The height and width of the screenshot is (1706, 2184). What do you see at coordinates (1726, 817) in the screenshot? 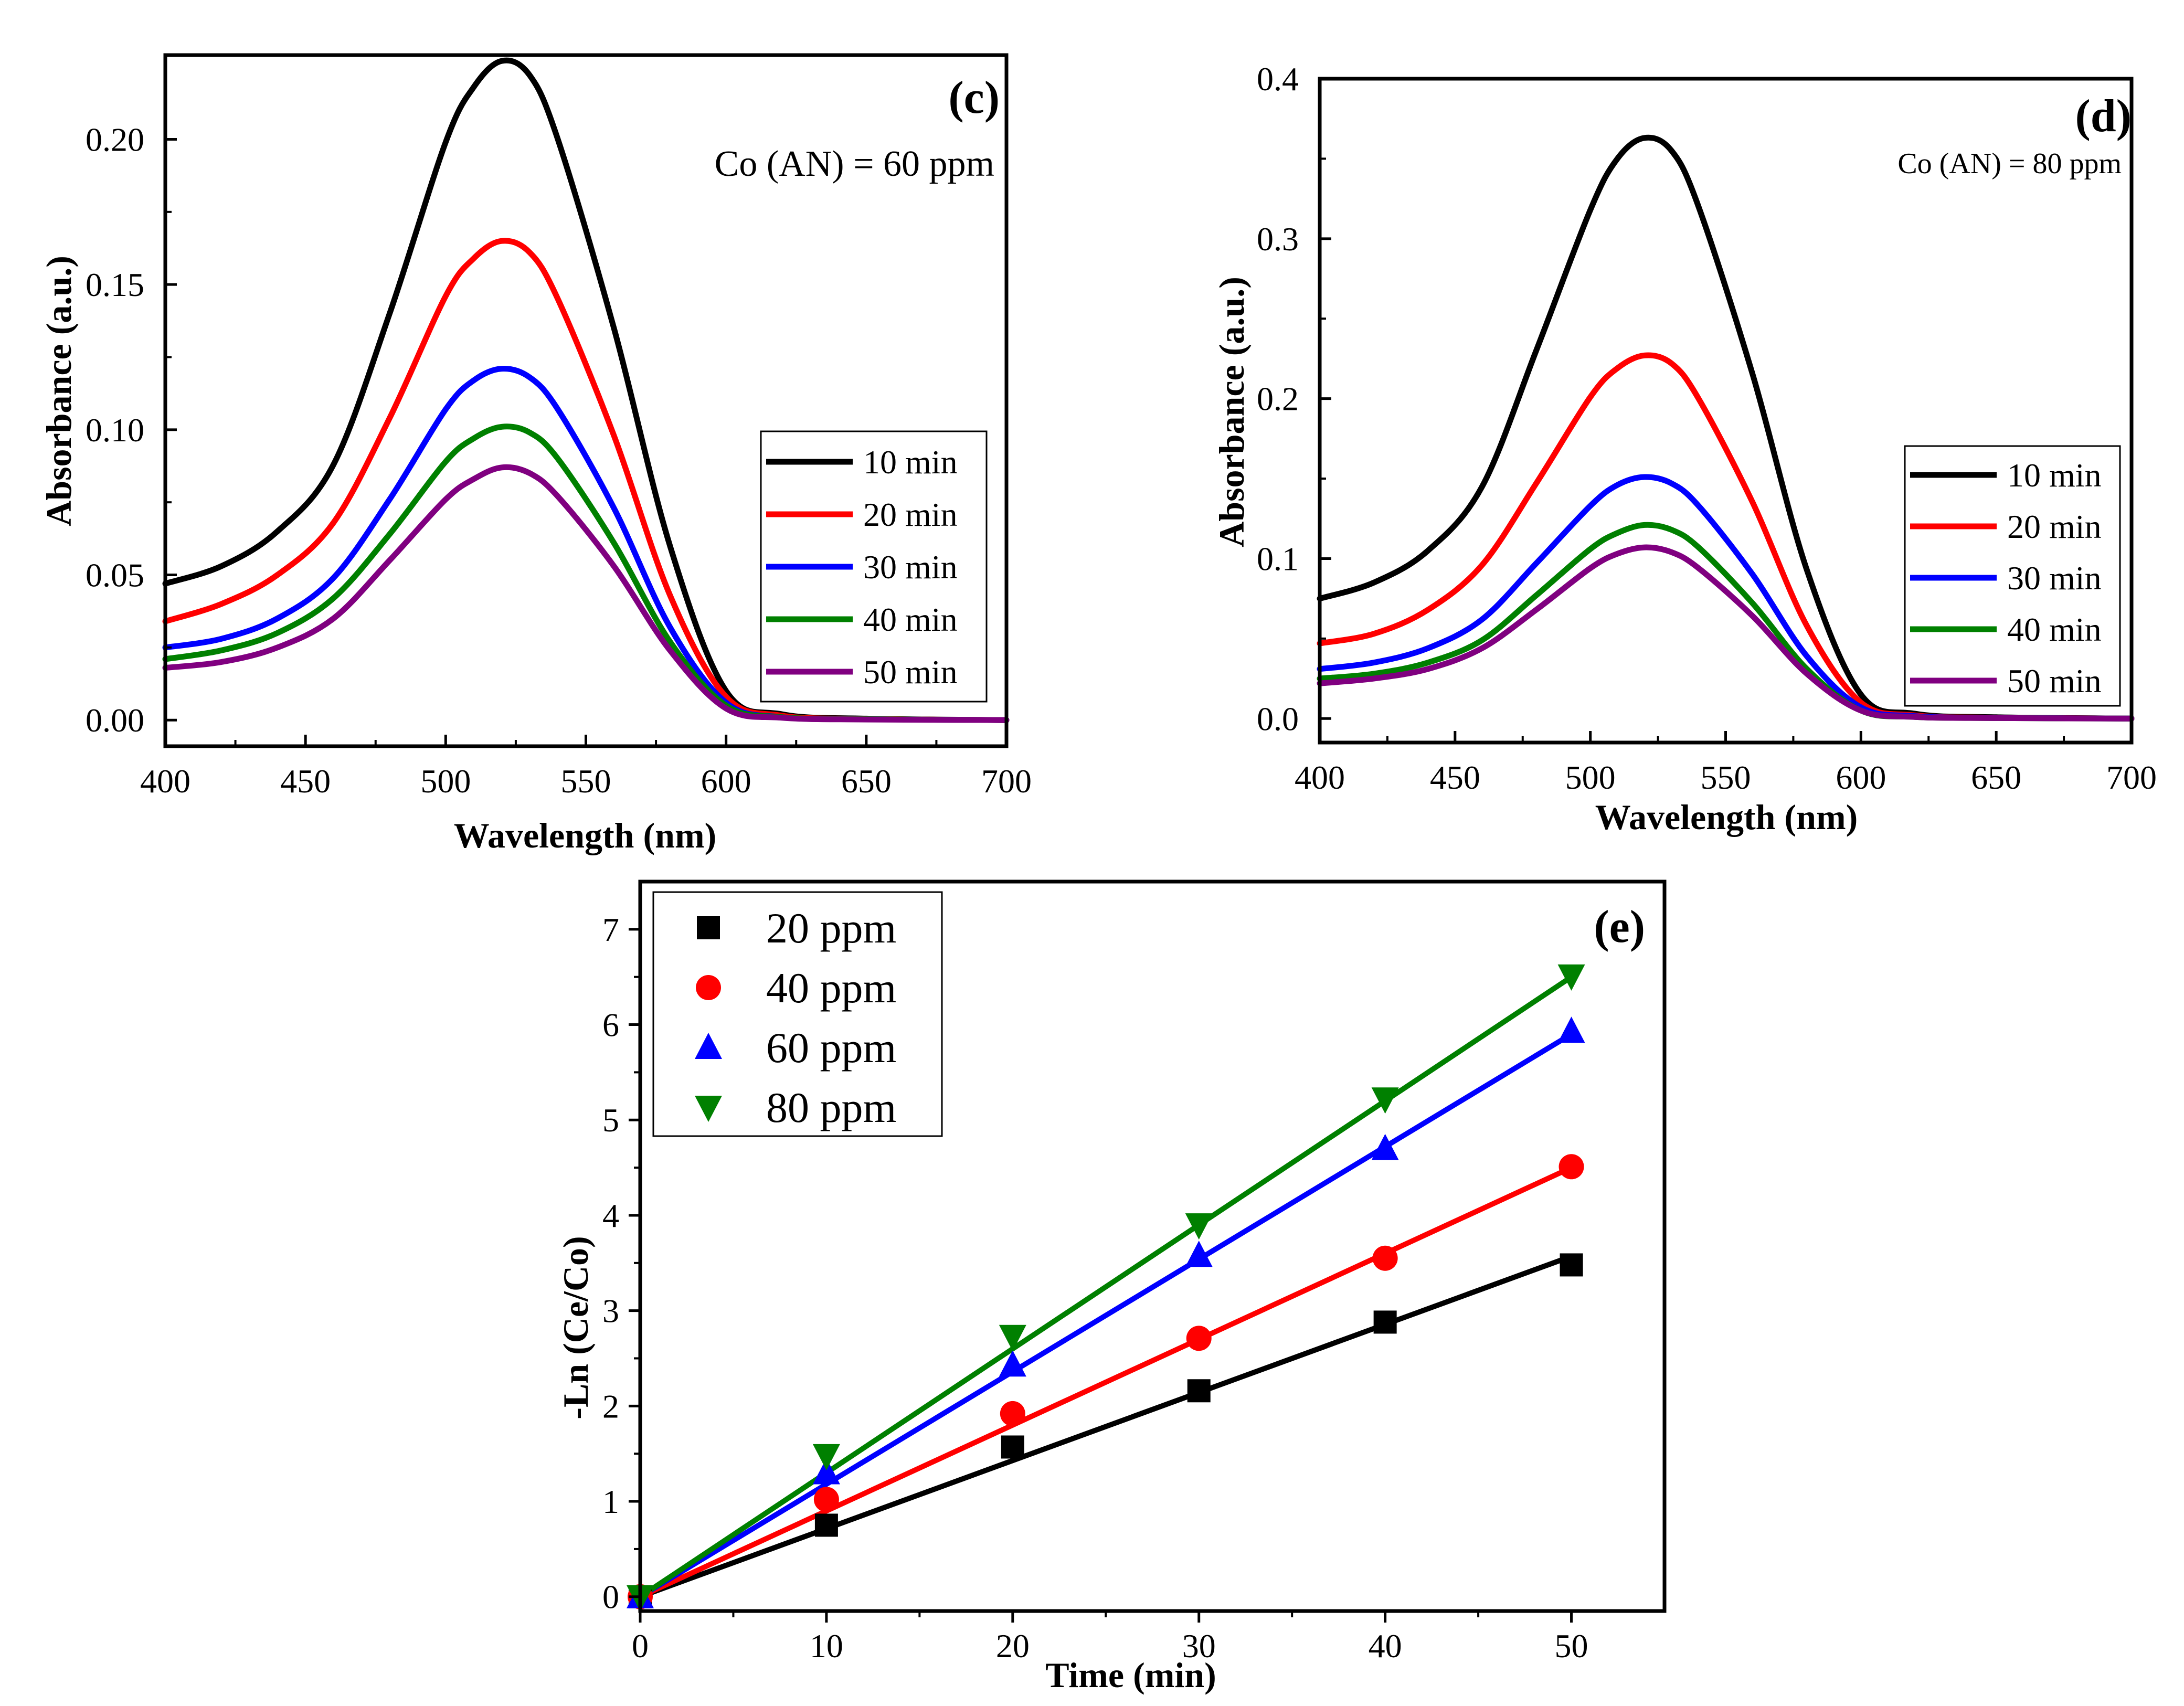
I see `panel-d-x-axis-title: Wavelength (nm)` at bounding box center [1726, 817].